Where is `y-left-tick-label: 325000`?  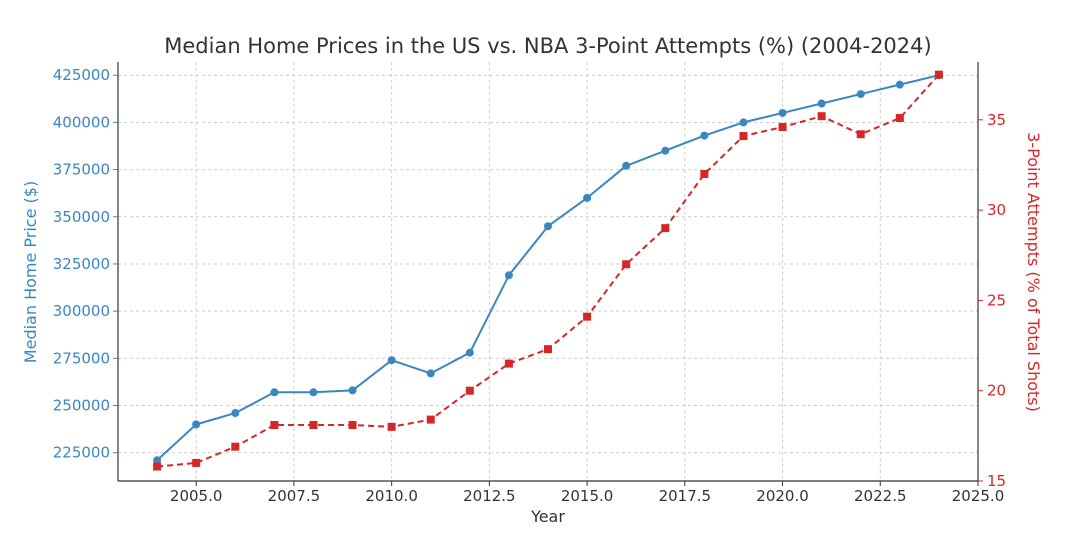
y-left-tick-label: 325000 is located at coordinates (81, 264).